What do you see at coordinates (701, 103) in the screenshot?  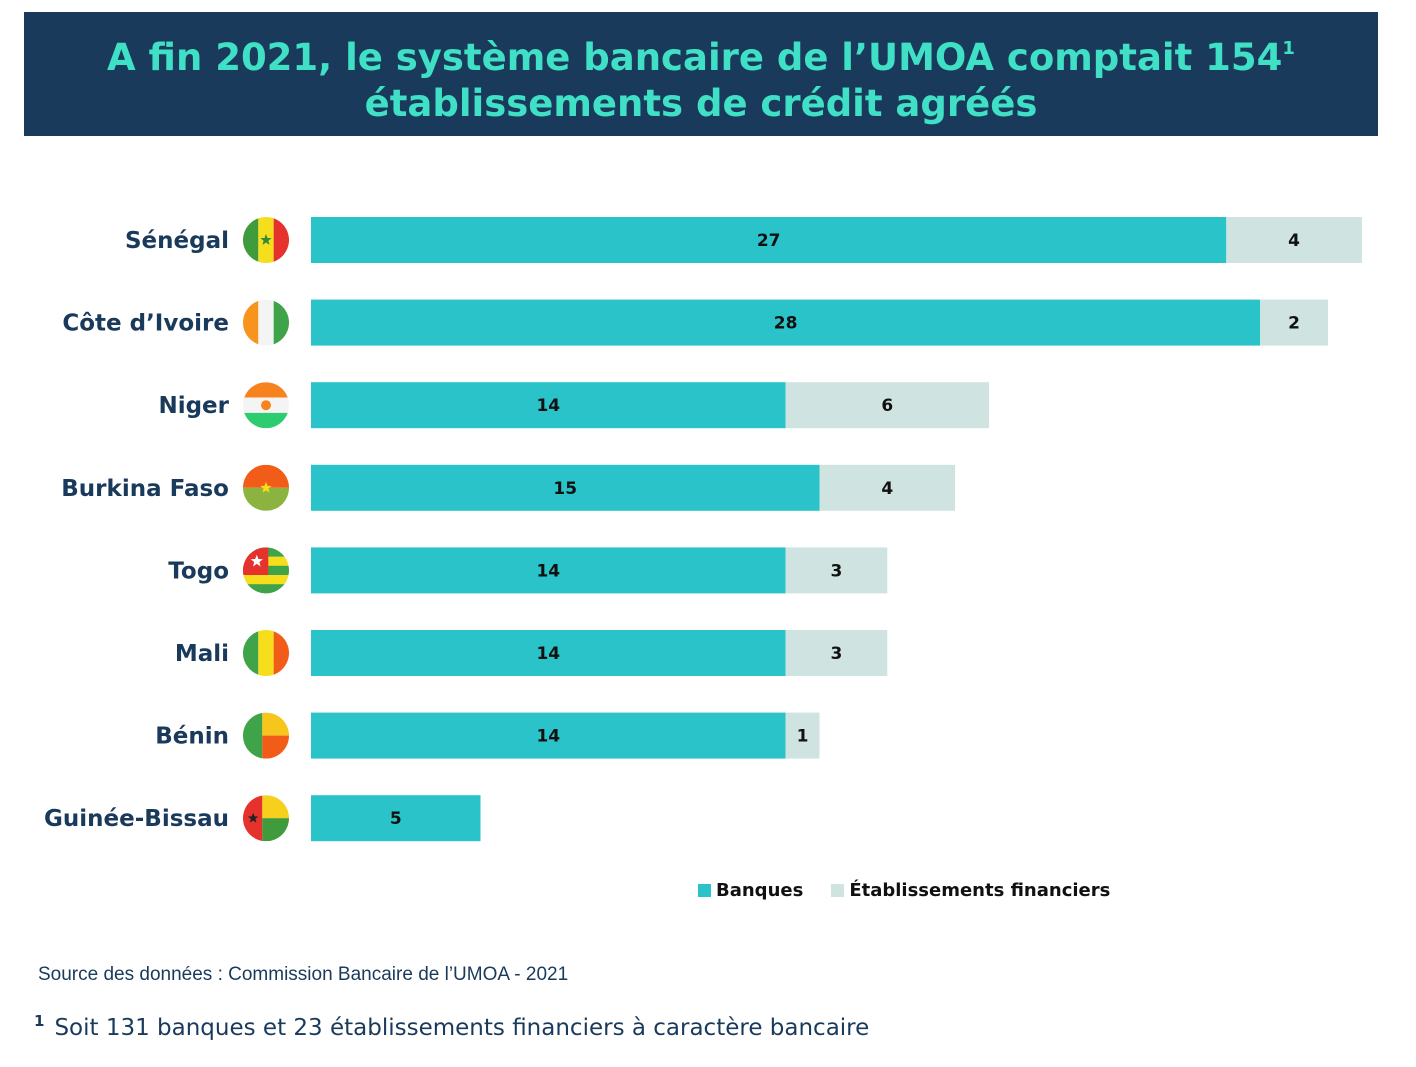 I see `chart-title-line-2: établissements de crédit agréés` at bounding box center [701, 103].